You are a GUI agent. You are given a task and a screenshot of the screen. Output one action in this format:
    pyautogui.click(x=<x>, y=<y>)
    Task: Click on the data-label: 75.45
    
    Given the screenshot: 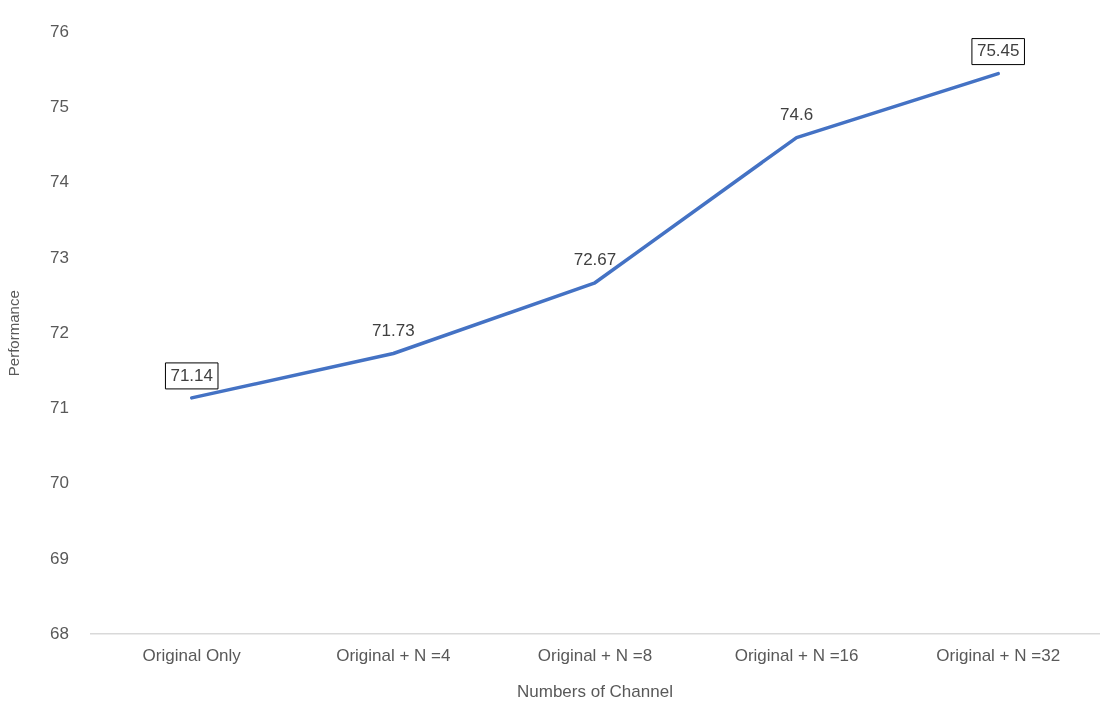 What is the action you would take?
    pyautogui.click(x=998, y=51)
    